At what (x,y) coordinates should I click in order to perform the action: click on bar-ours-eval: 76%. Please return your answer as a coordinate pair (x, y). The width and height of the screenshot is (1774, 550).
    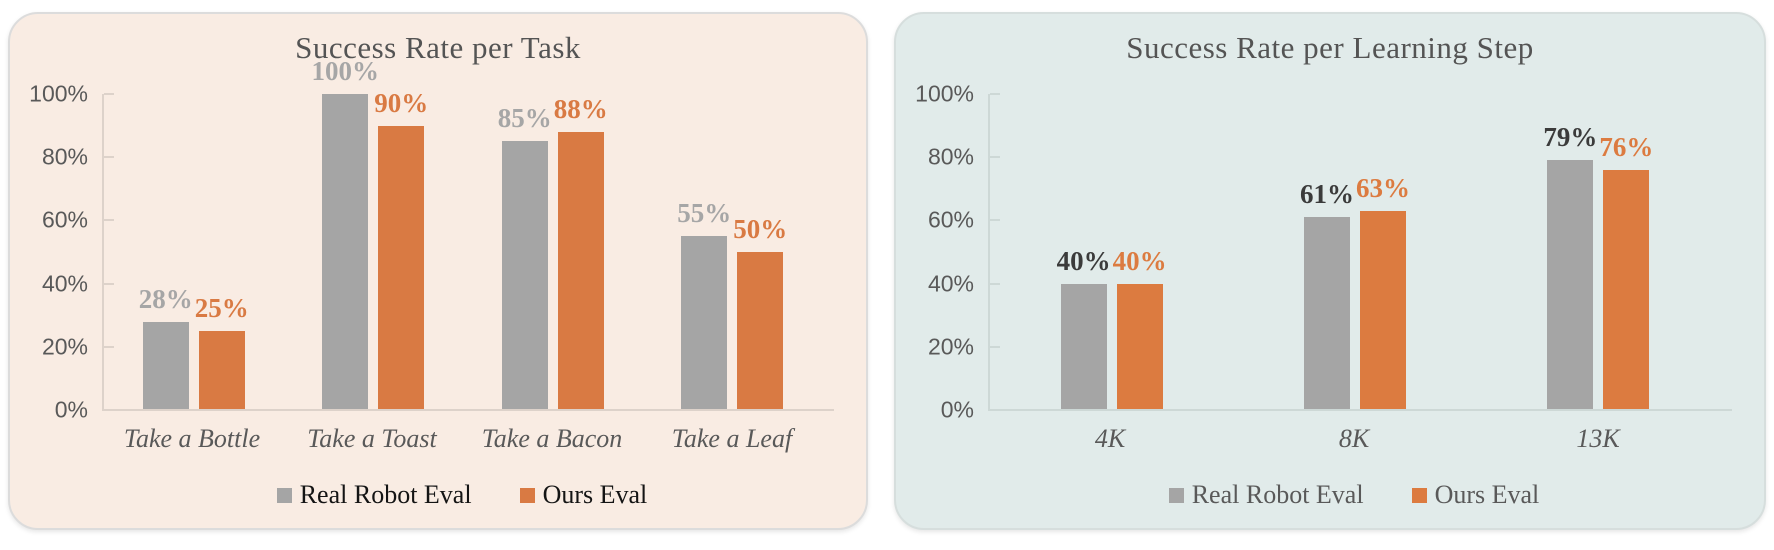
    Looking at the image, I should click on (1626, 271).